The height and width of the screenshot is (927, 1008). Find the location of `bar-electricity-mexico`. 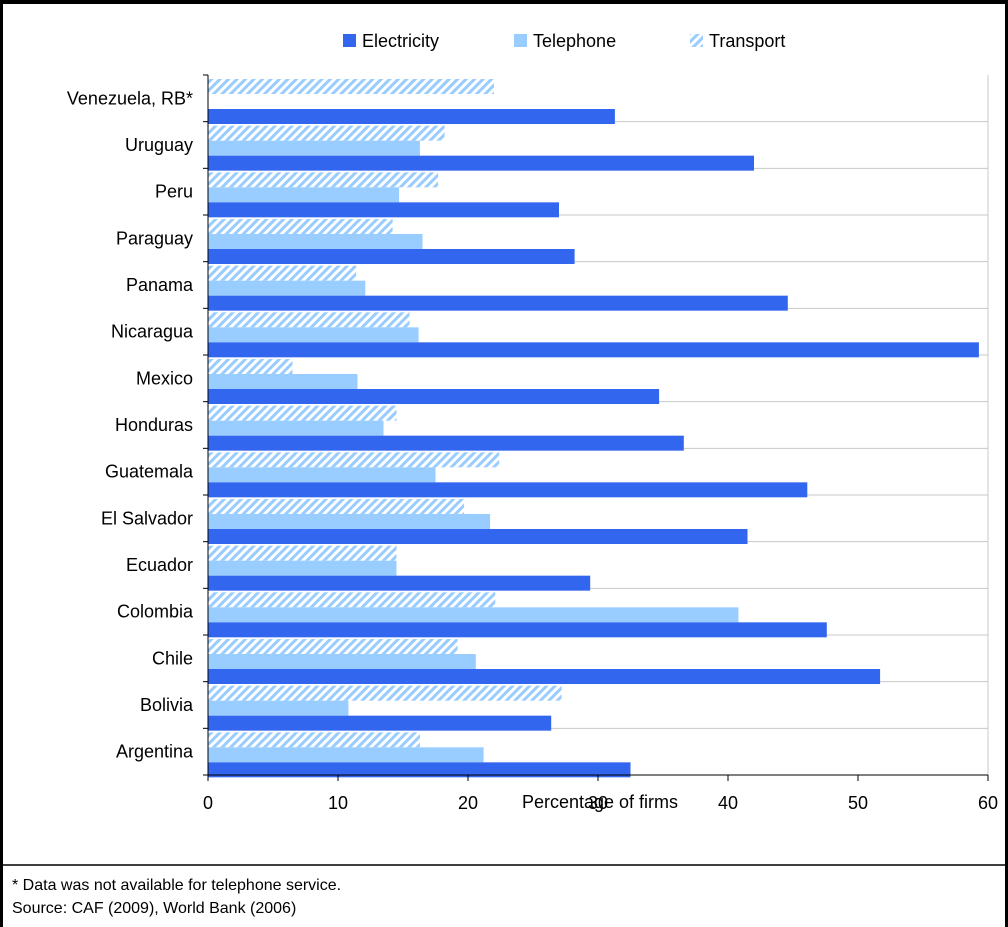

bar-electricity-mexico is located at coordinates (434, 396).